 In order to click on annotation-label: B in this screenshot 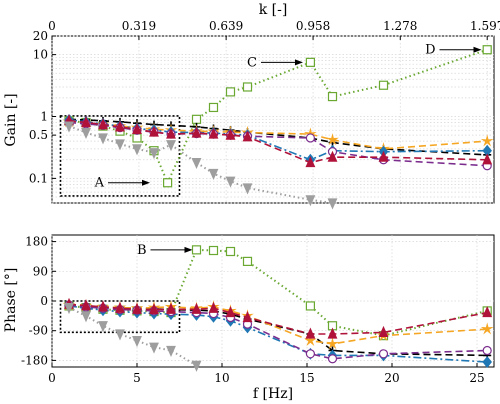, I will do `click(142, 250)`.